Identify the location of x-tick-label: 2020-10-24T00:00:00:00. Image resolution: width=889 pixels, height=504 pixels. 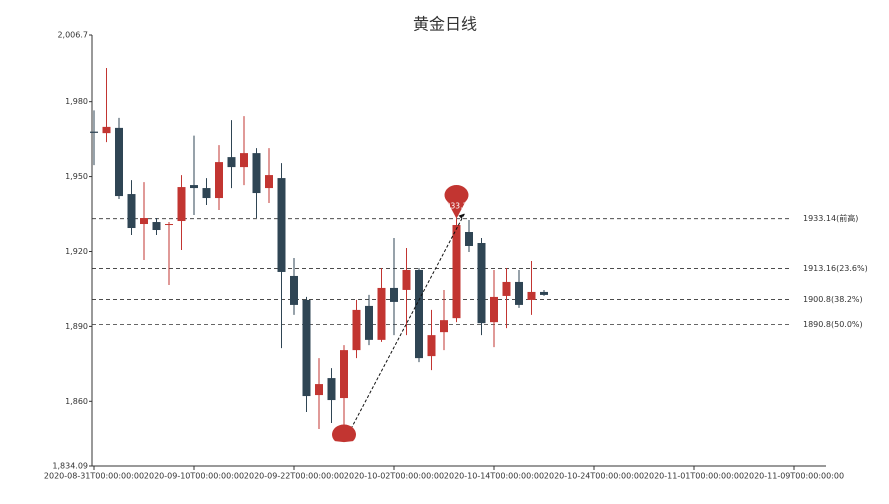
(594, 476).